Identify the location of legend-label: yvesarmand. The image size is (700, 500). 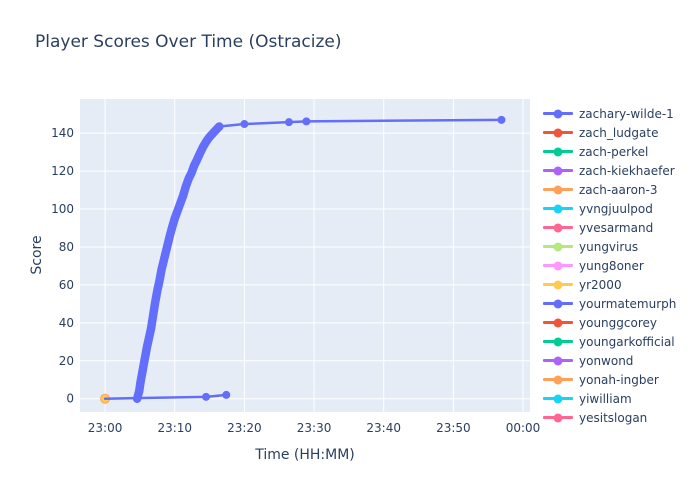
(616, 227).